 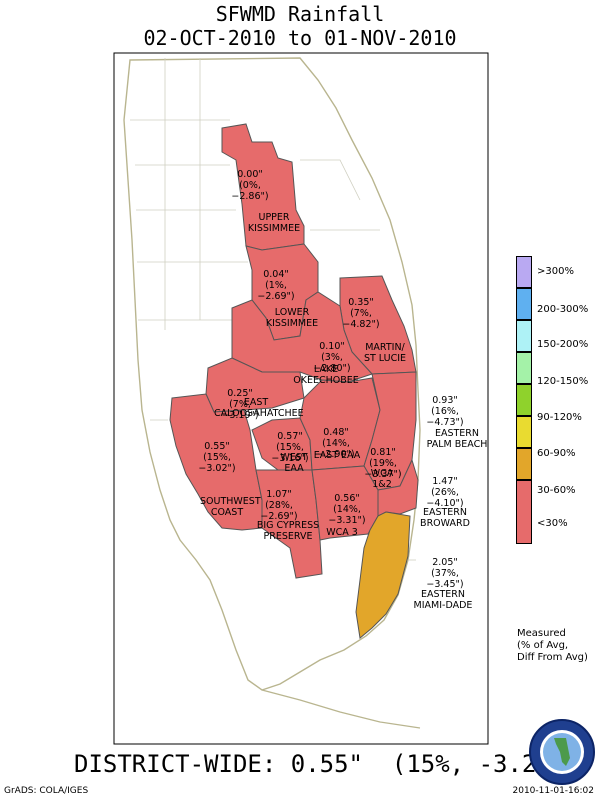 What do you see at coordinates (326, 375) in the screenshot?
I see `label-lake-okeechobee: LAKE OKEECHOBEE` at bounding box center [326, 375].